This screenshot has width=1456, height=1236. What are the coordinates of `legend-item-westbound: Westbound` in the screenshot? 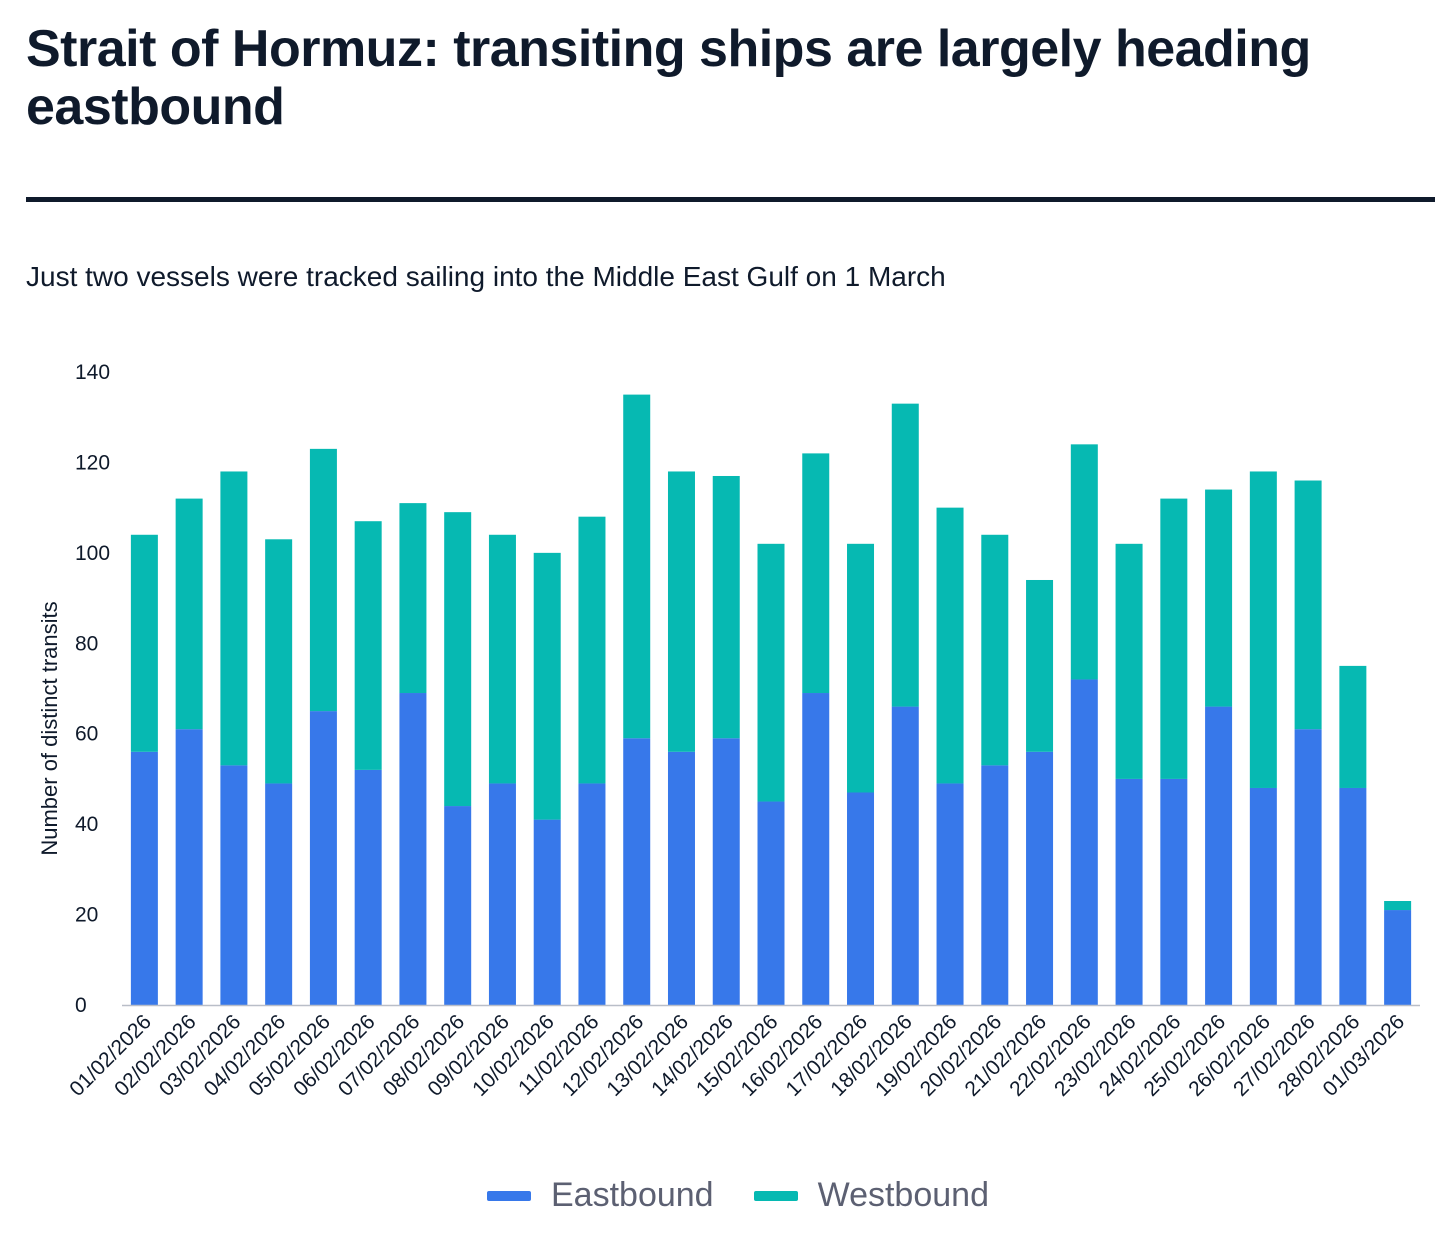 It's located at (871, 1195).